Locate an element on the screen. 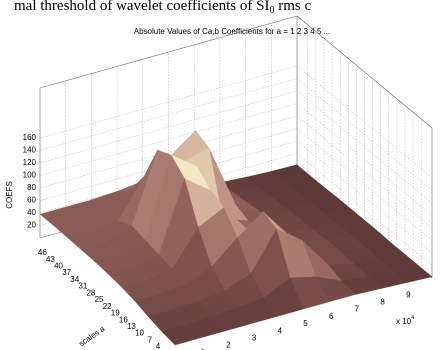  y-tick-label: 13 is located at coordinates (131, 326).